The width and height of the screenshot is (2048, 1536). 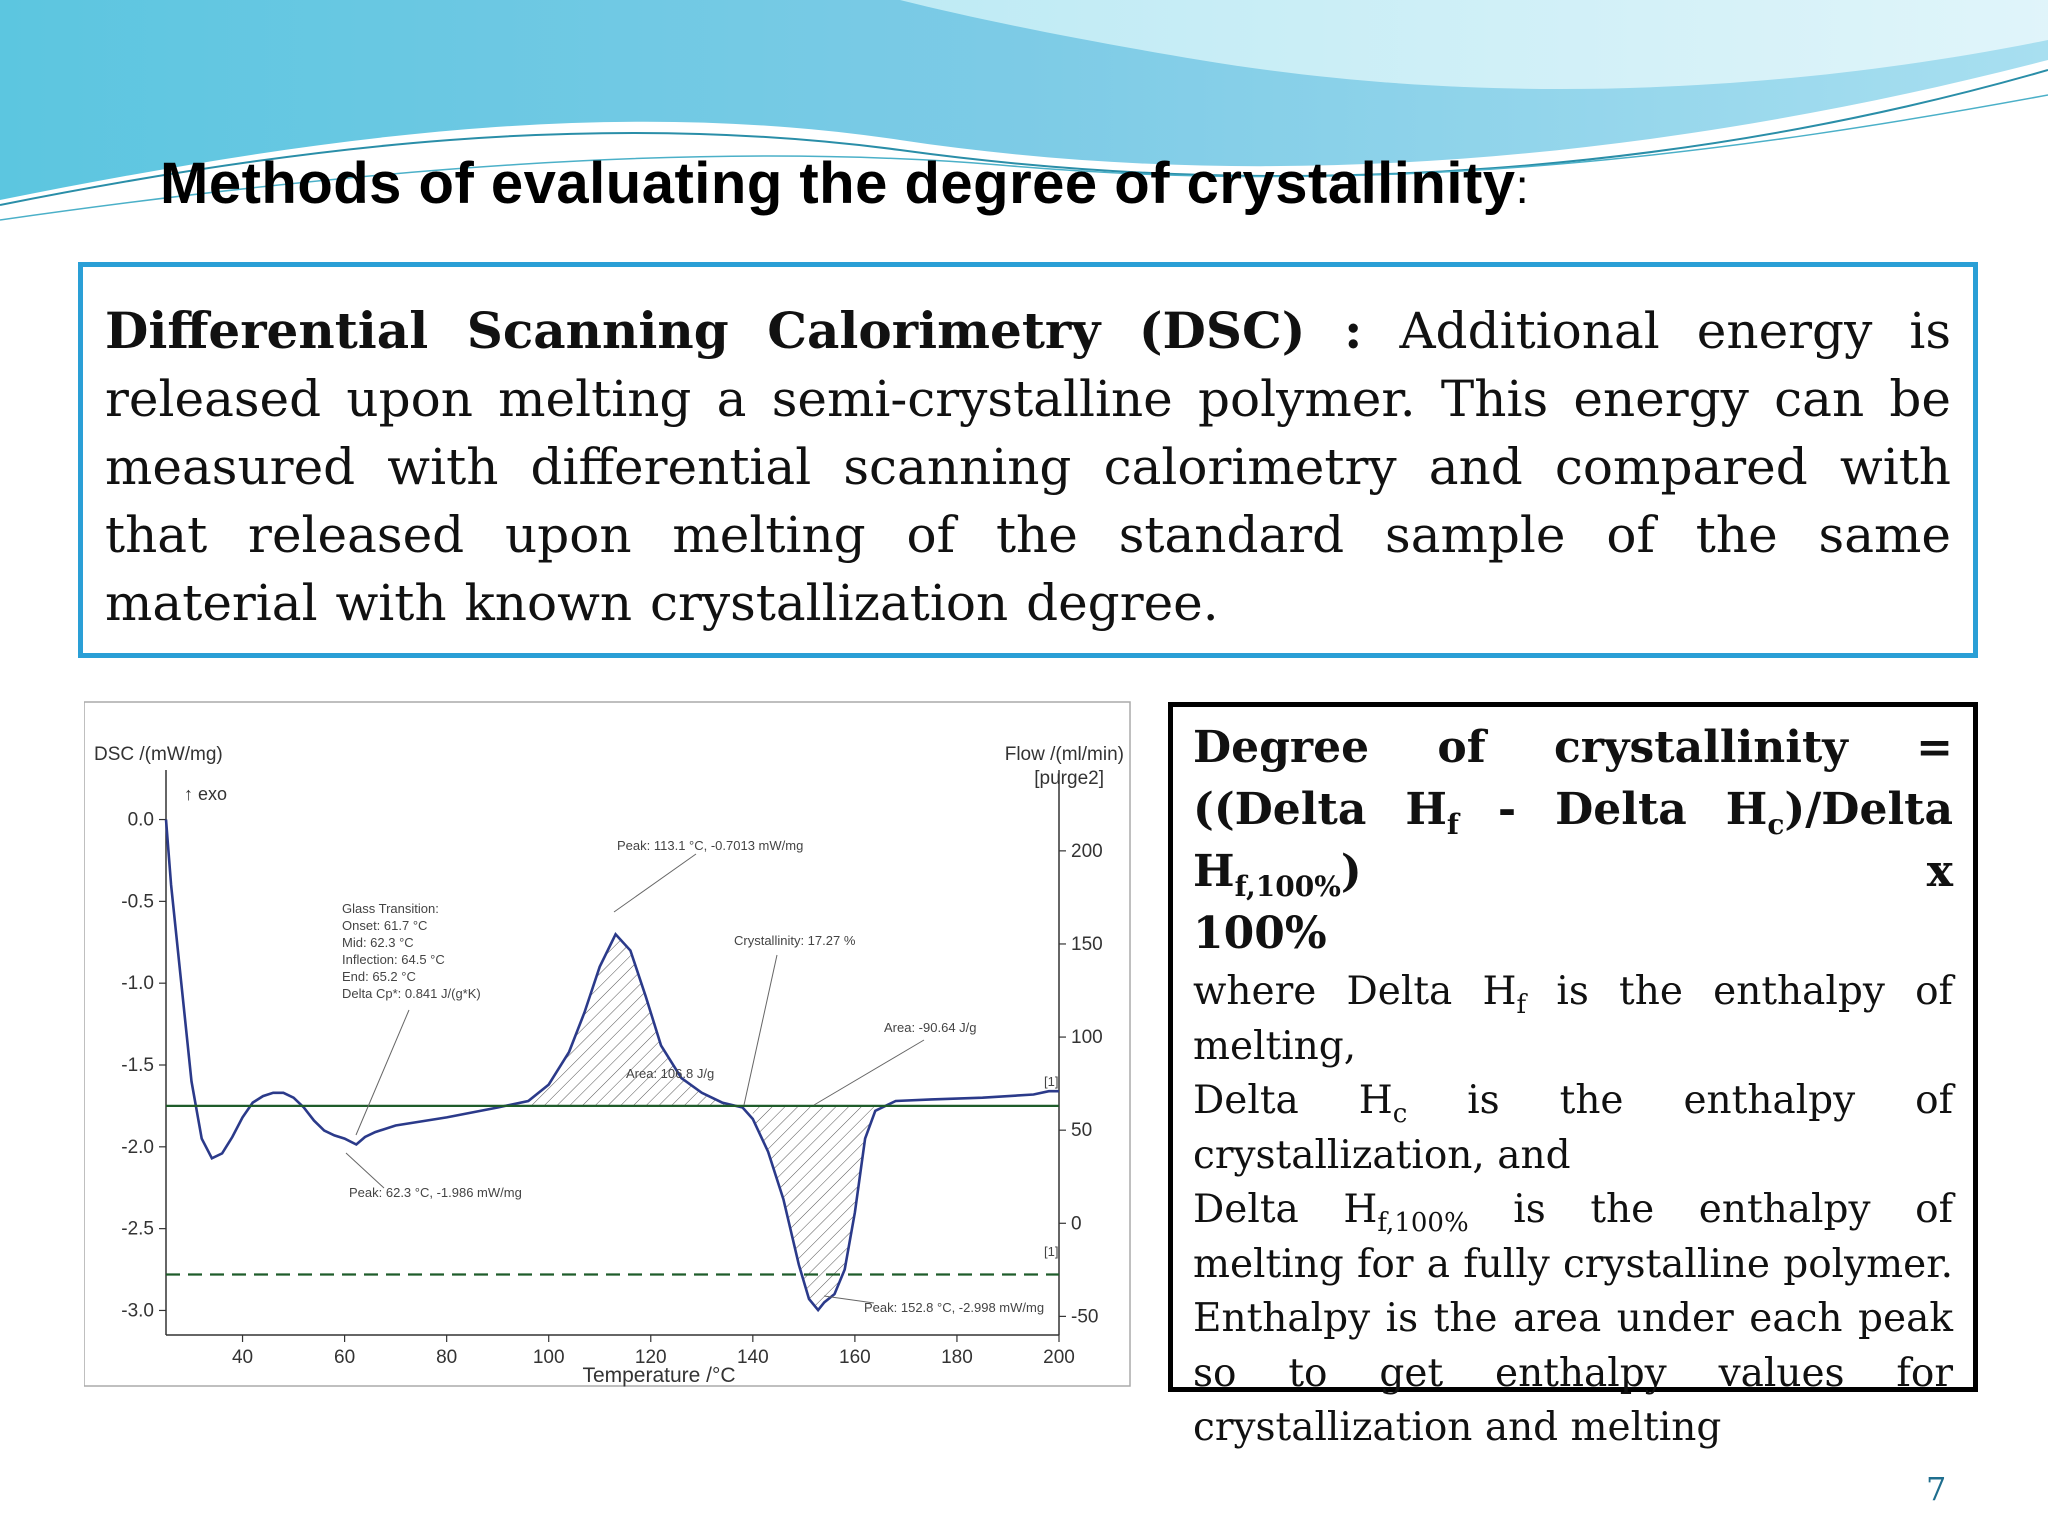 What do you see at coordinates (635, 1021) in the screenshot?
I see `melting-peak-hatch` at bounding box center [635, 1021].